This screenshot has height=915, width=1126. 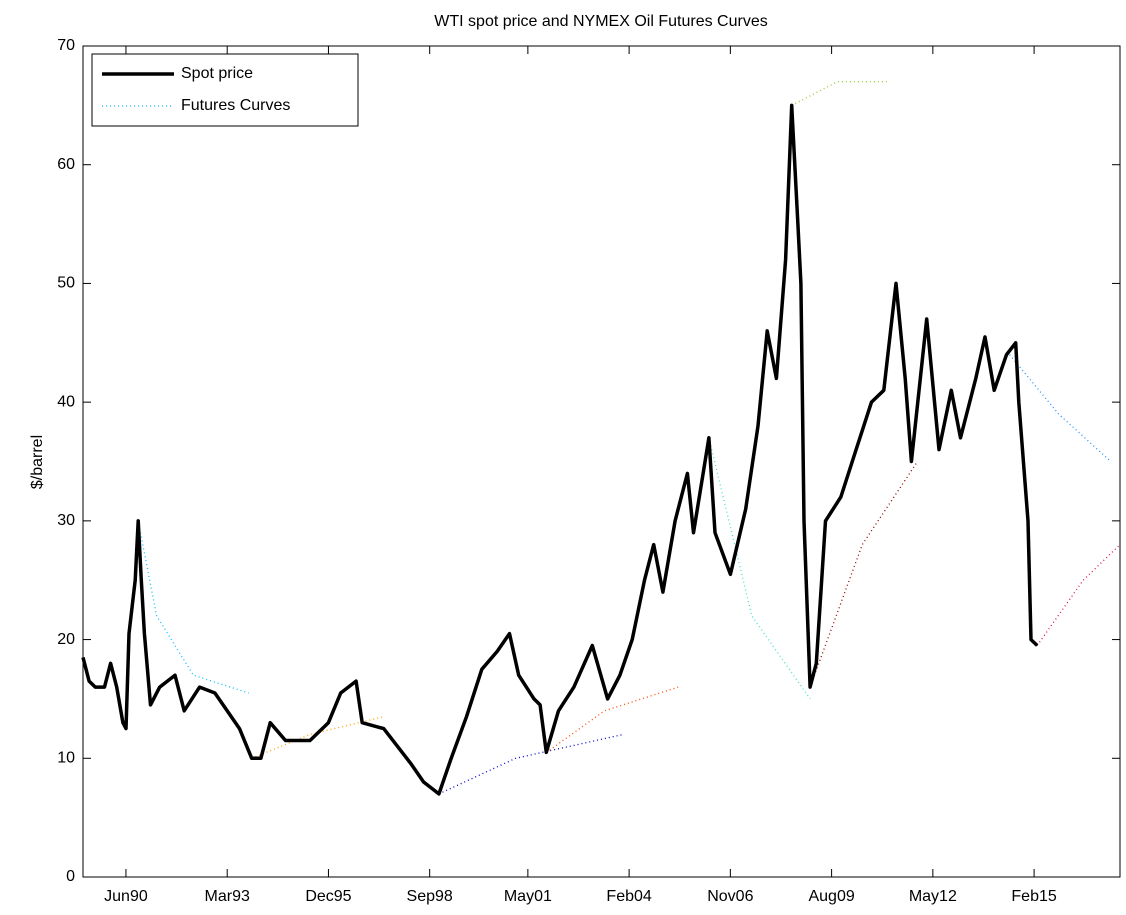 What do you see at coordinates (328, 896) in the screenshot?
I see `x-tick-label: Dec95` at bounding box center [328, 896].